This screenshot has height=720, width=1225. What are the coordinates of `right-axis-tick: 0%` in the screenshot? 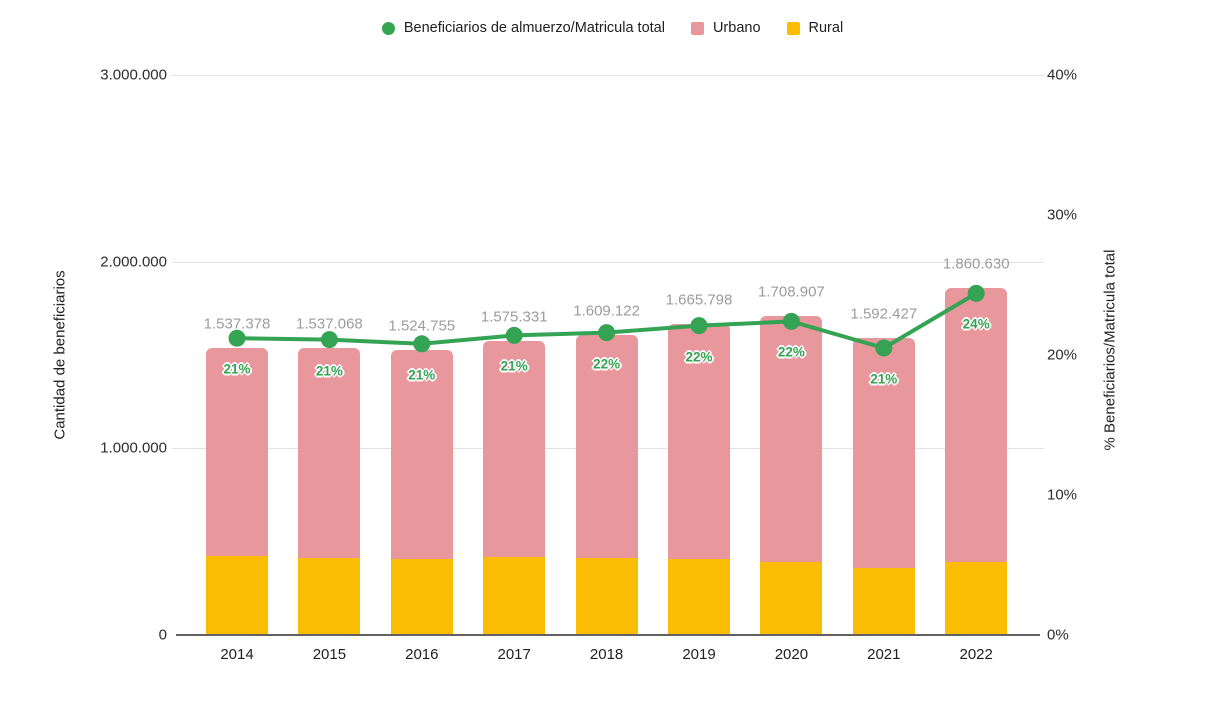 It's located at (1058, 635).